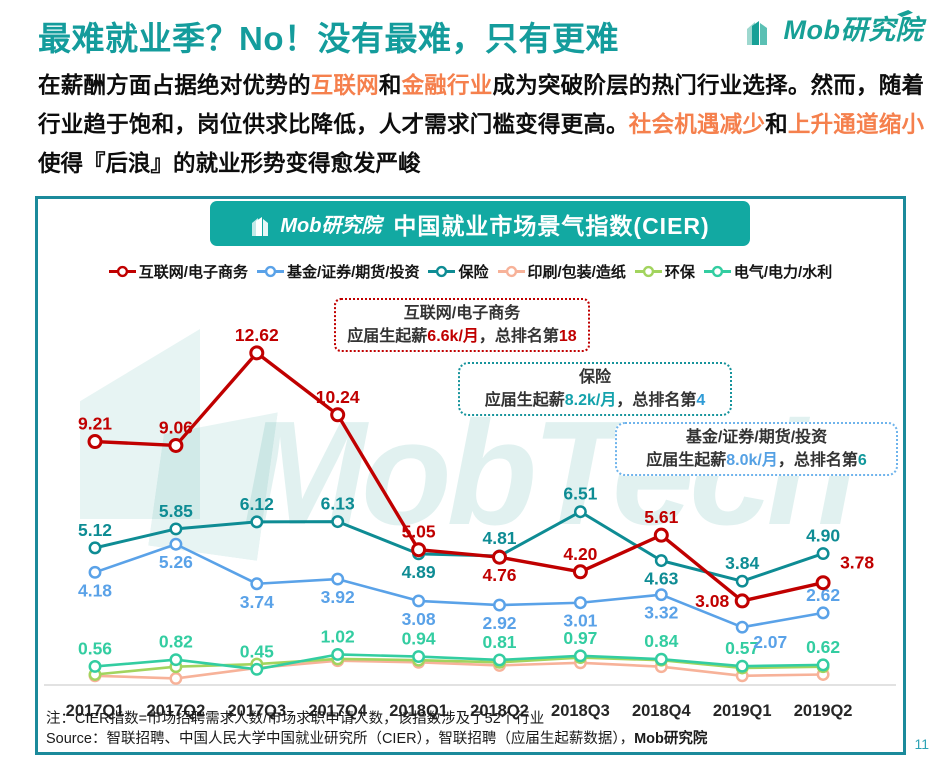  Describe the element at coordinates (742, 711) in the screenshot. I see `x-tick-label: 2019Q1` at that location.